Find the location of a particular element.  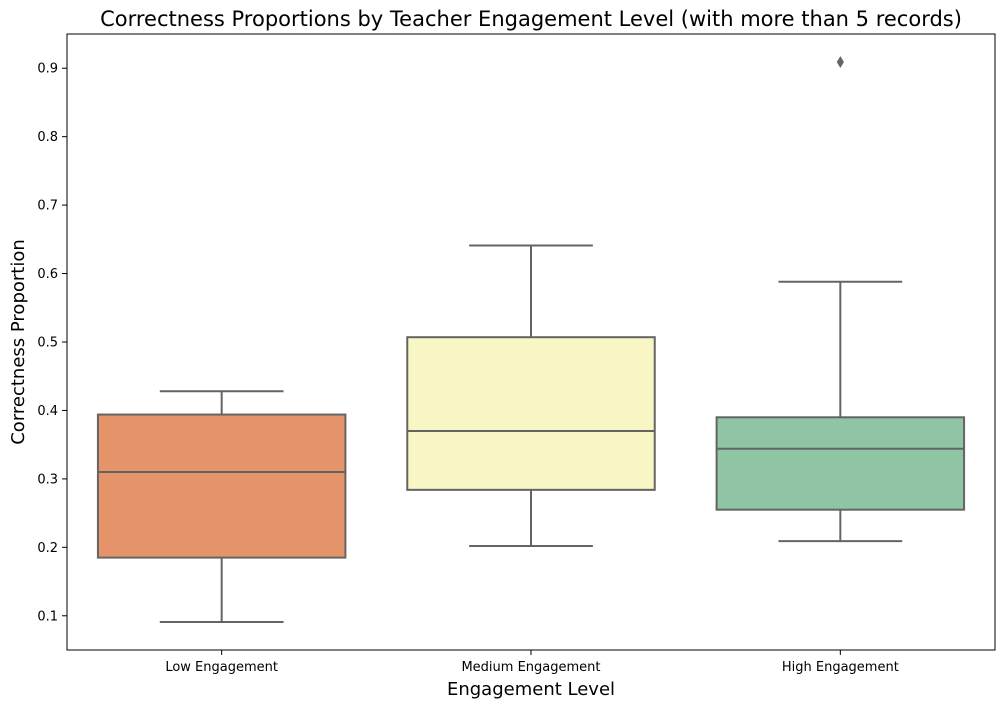

y-tick-label: 0.9 is located at coordinates (47, 69).